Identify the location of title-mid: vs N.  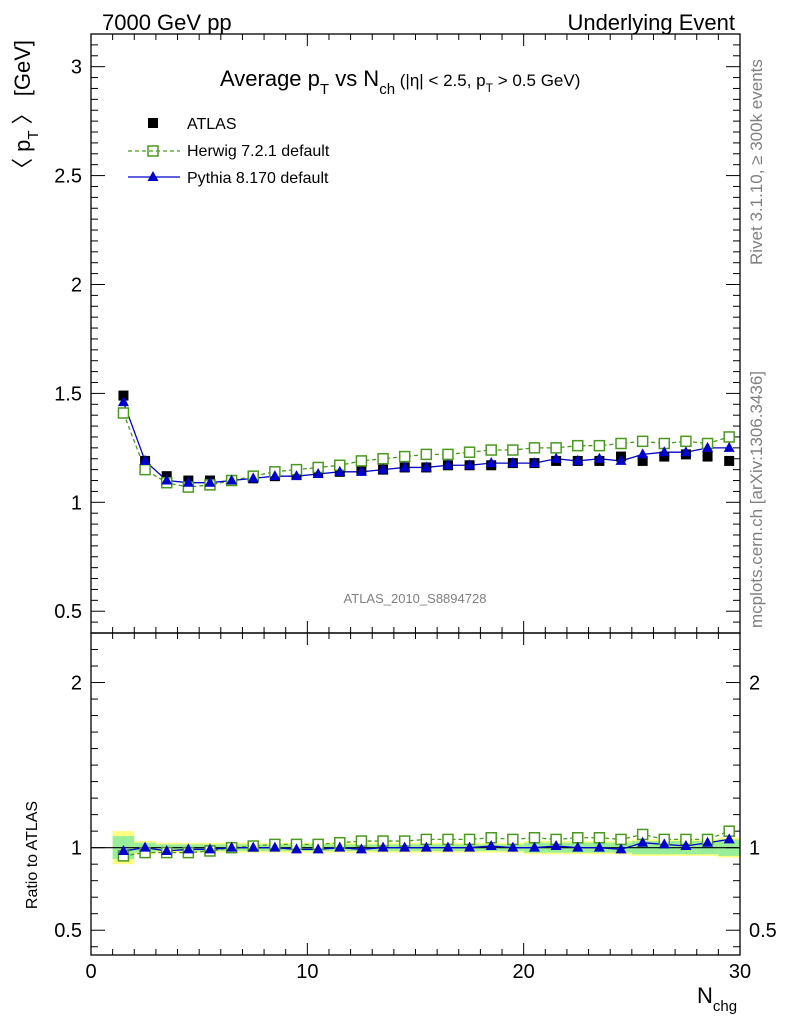
(354, 78).